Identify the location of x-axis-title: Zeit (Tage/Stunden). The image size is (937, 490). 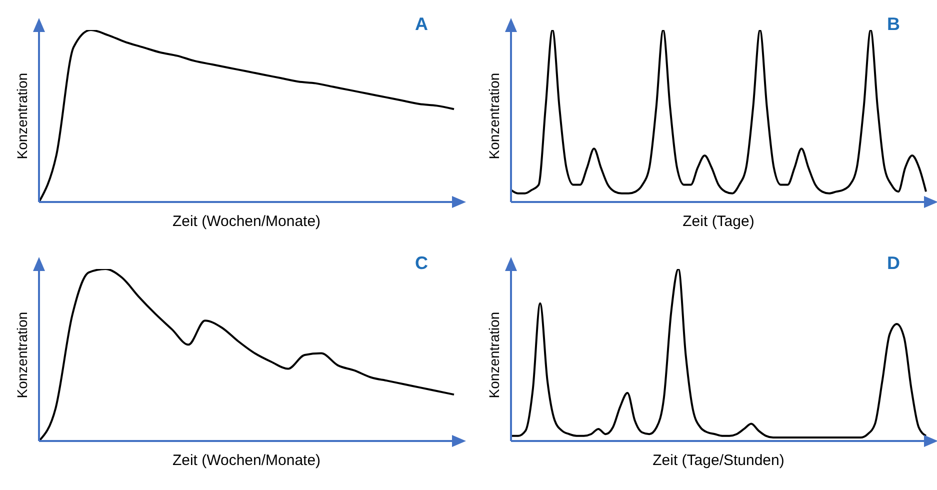
(719, 460).